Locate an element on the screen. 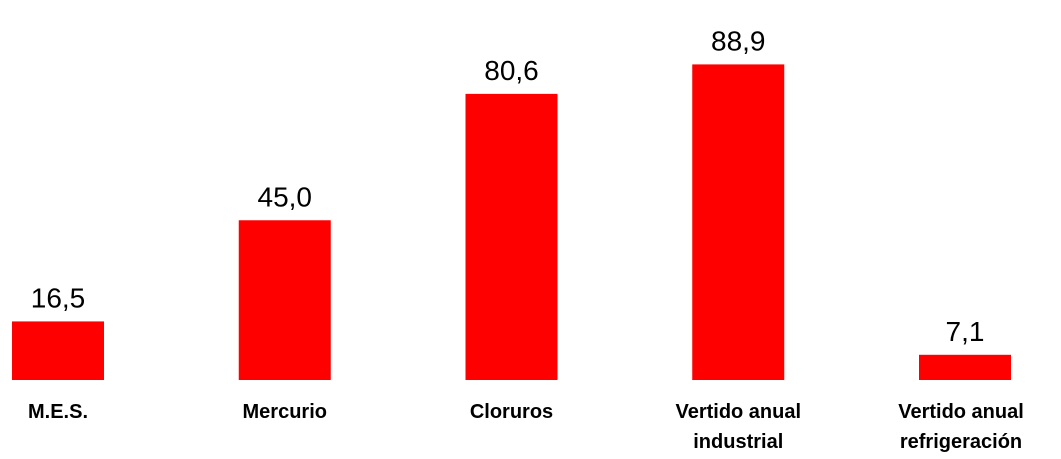 The width and height of the screenshot is (1061, 459). category-label: Vertido anual industrial is located at coordinates (738, 427).